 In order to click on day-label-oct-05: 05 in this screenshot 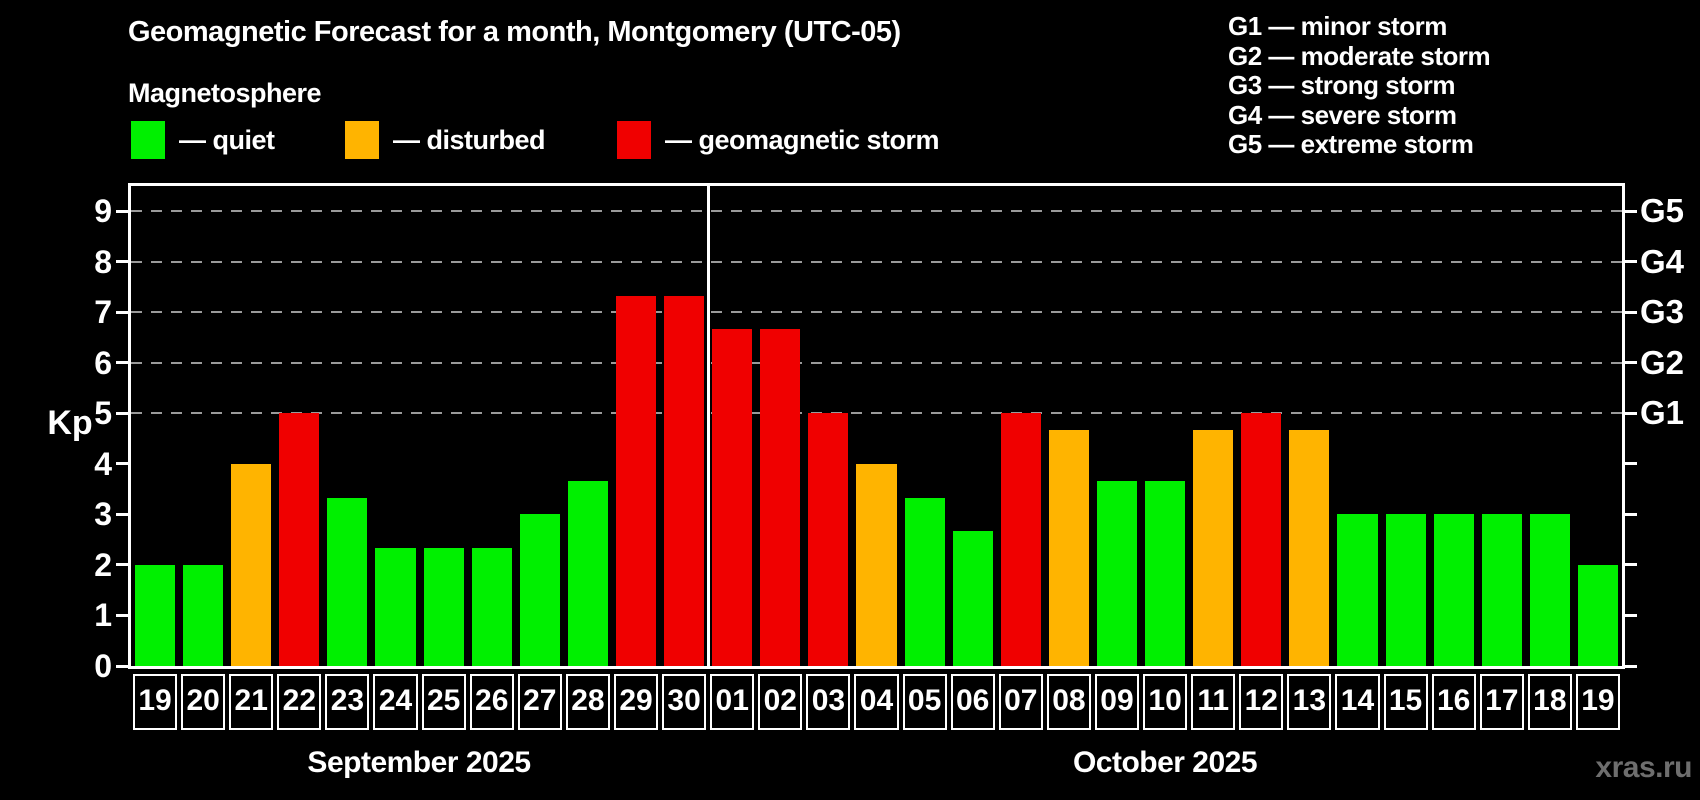, I will do `click(924, 702)`.